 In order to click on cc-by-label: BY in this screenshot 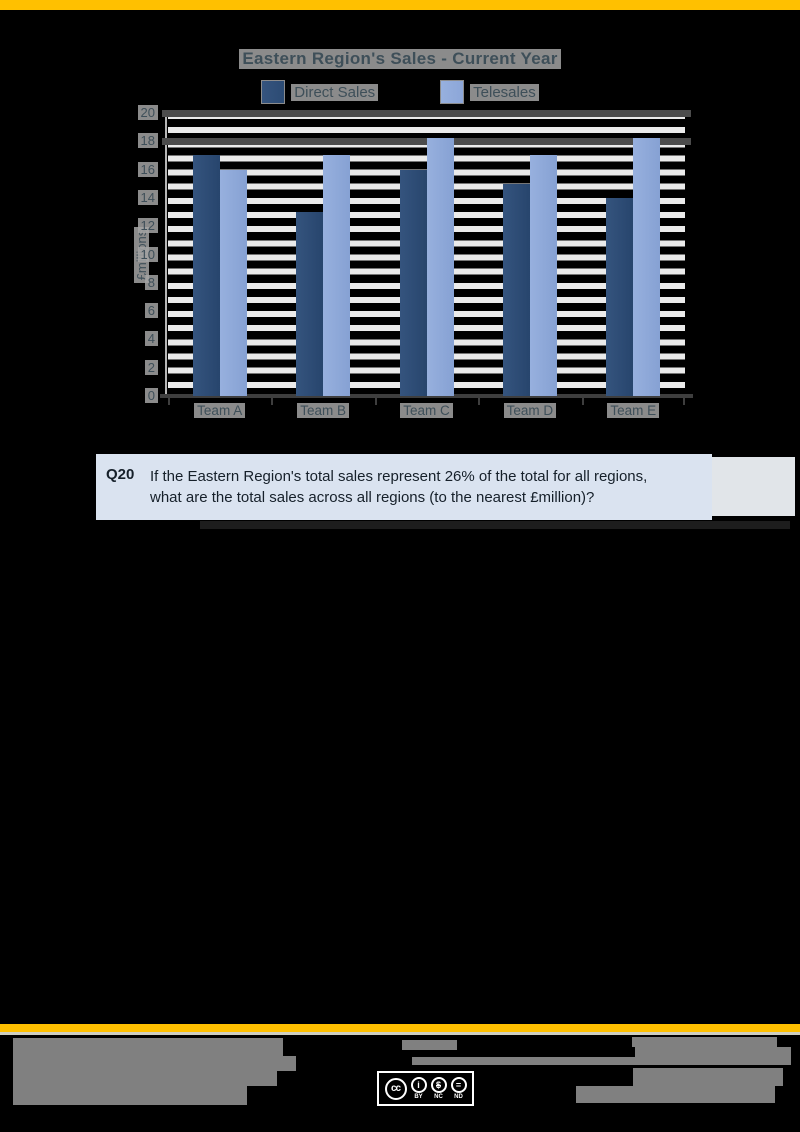, I will do `click(418, 1097)`.